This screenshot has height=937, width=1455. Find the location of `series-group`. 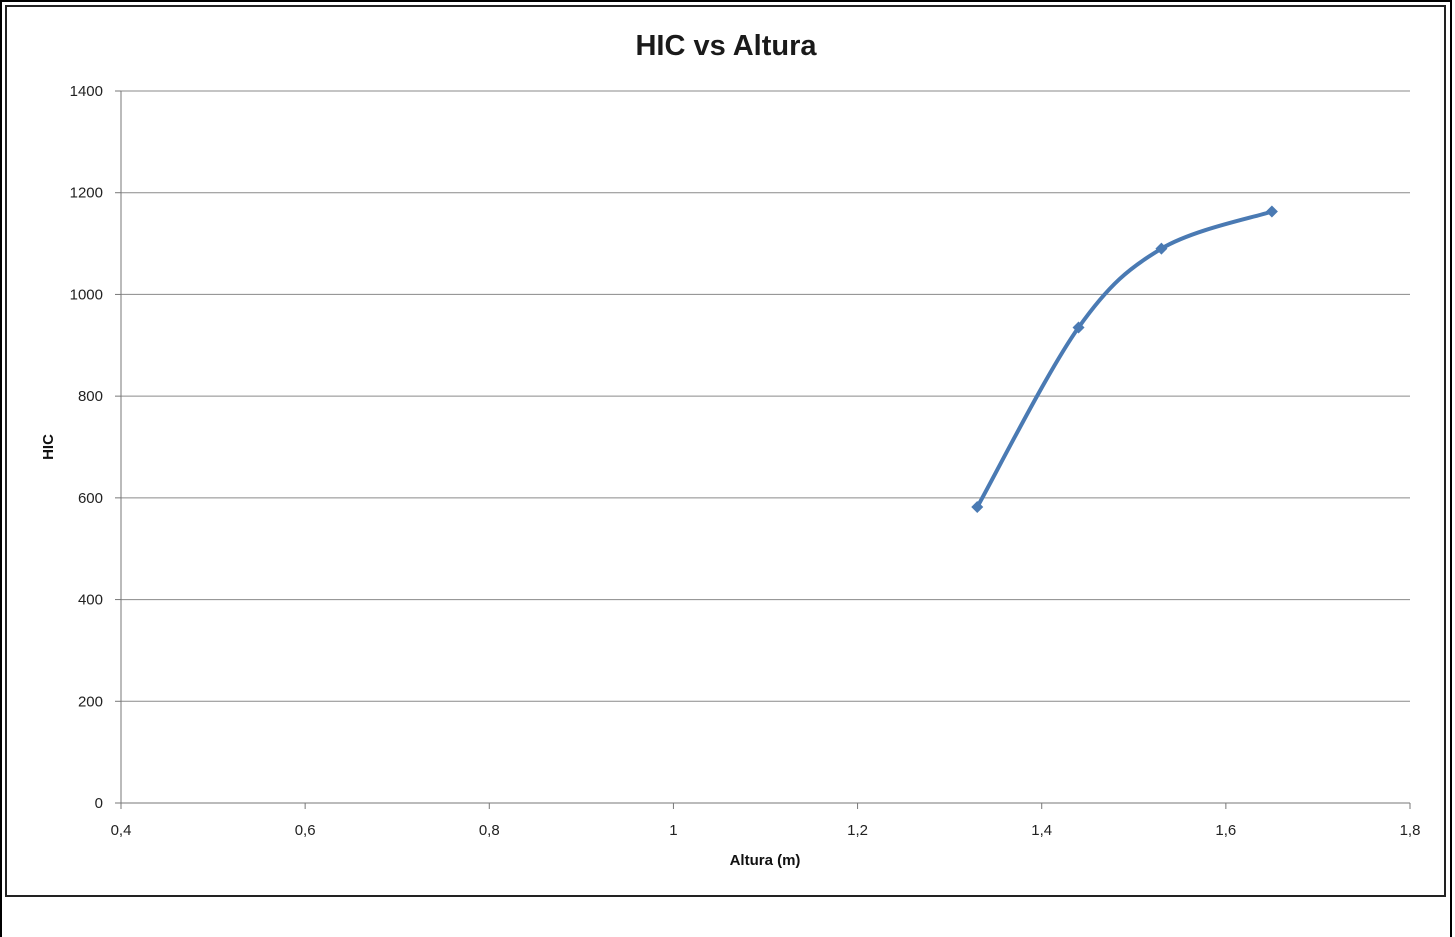

series-group is located at coordinates (1124, 359).